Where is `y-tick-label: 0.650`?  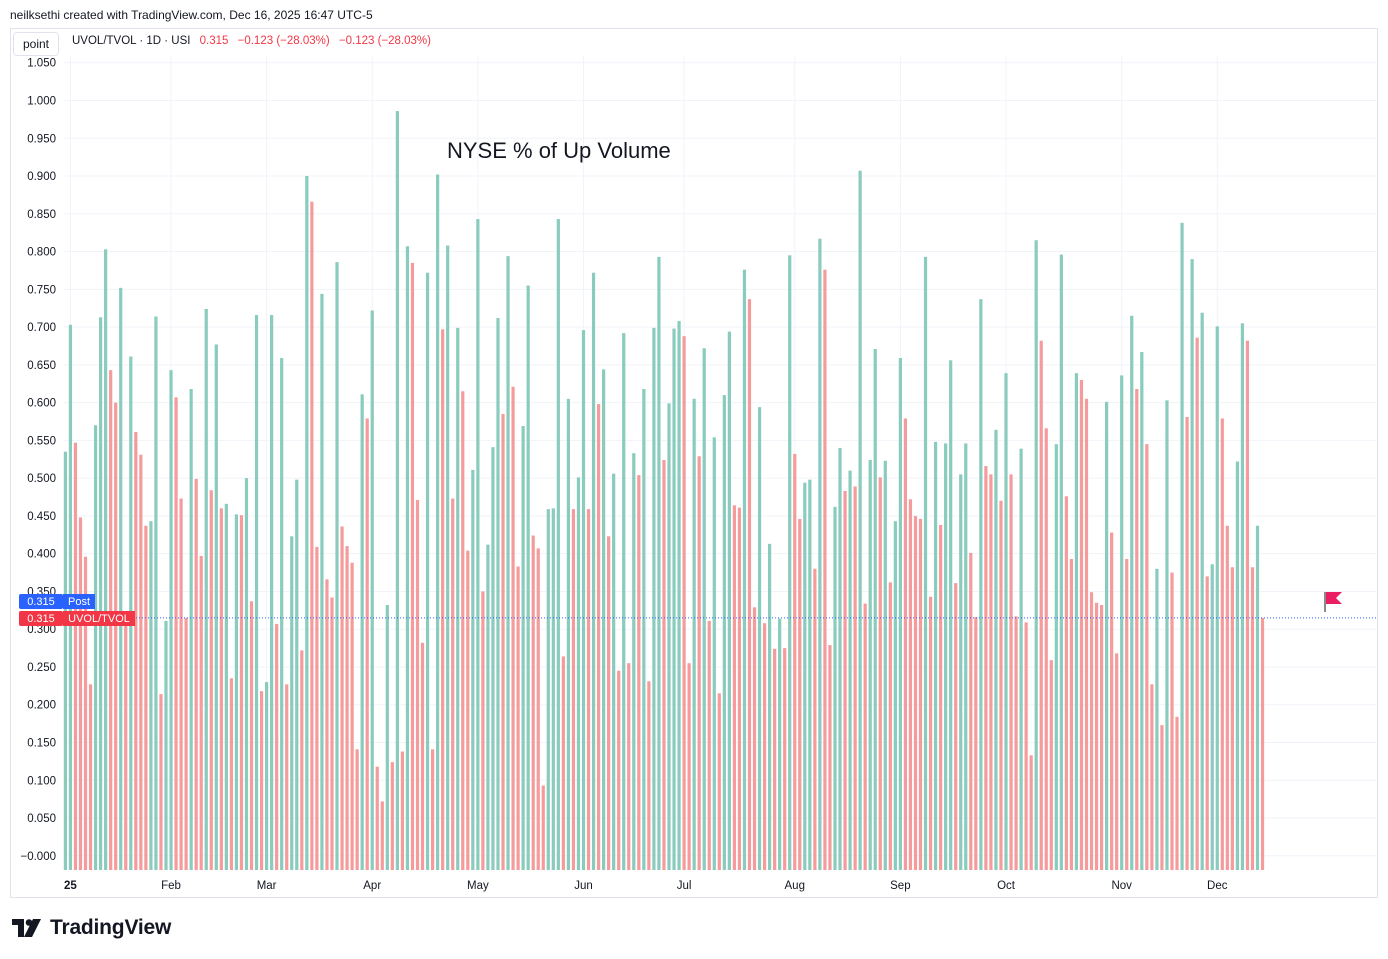 y-tick-label: 0.650 is located at coordinates (41, 366).